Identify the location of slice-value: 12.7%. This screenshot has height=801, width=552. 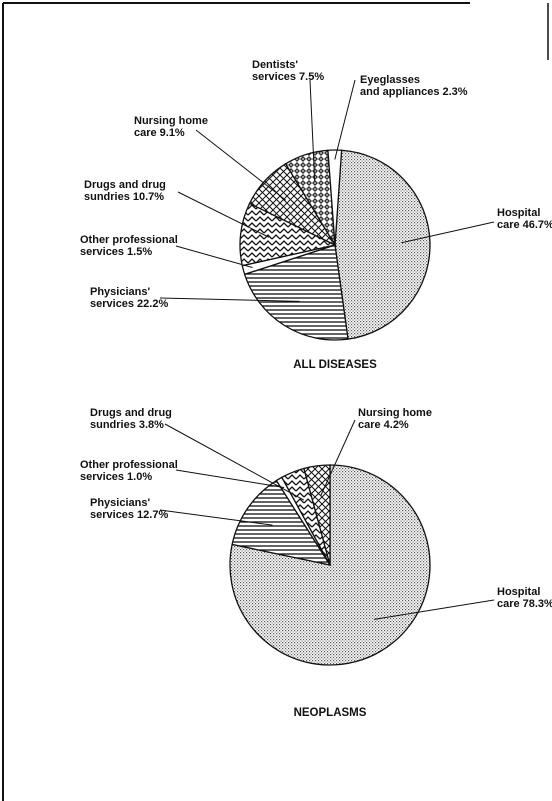
(152, 515).